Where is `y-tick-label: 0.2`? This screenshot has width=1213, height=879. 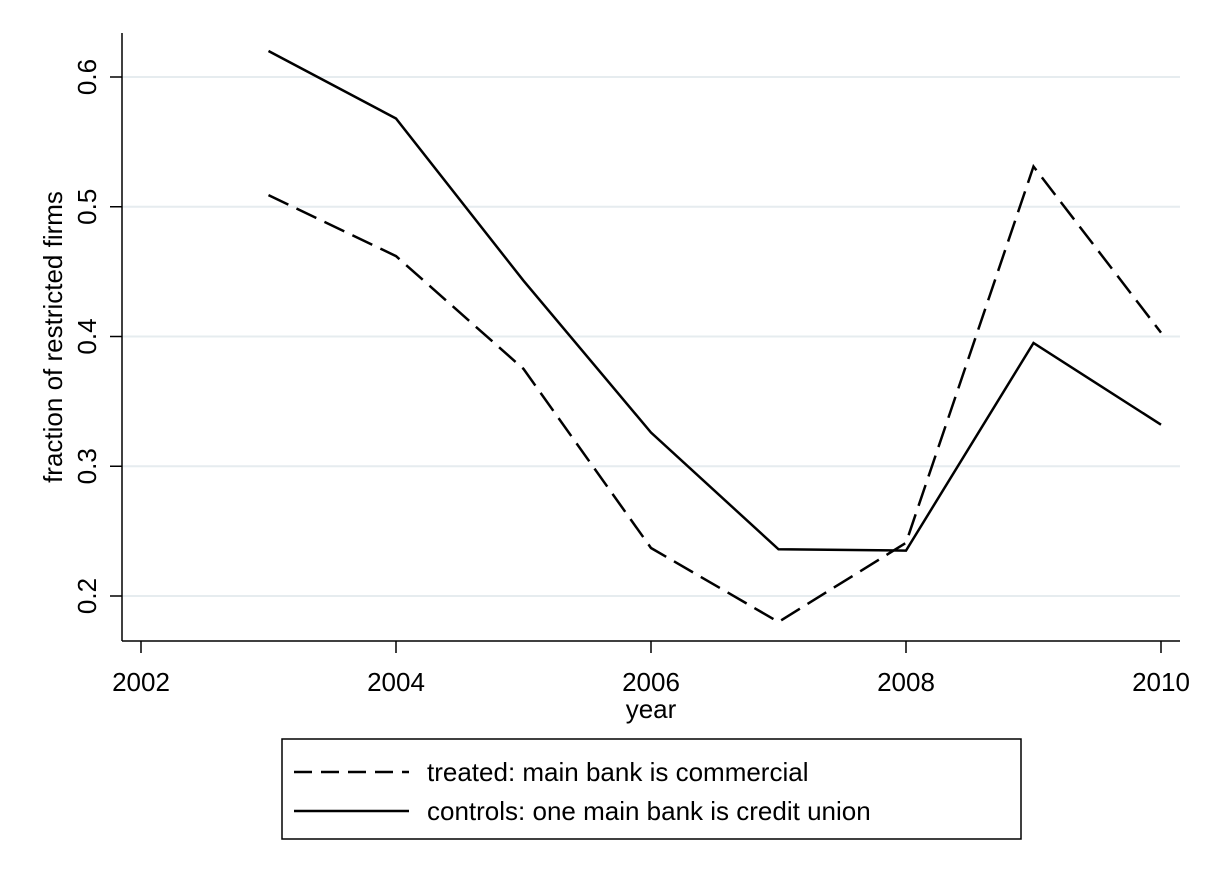 y-tick-label: 0.2 is located at coordinates (87, 596).